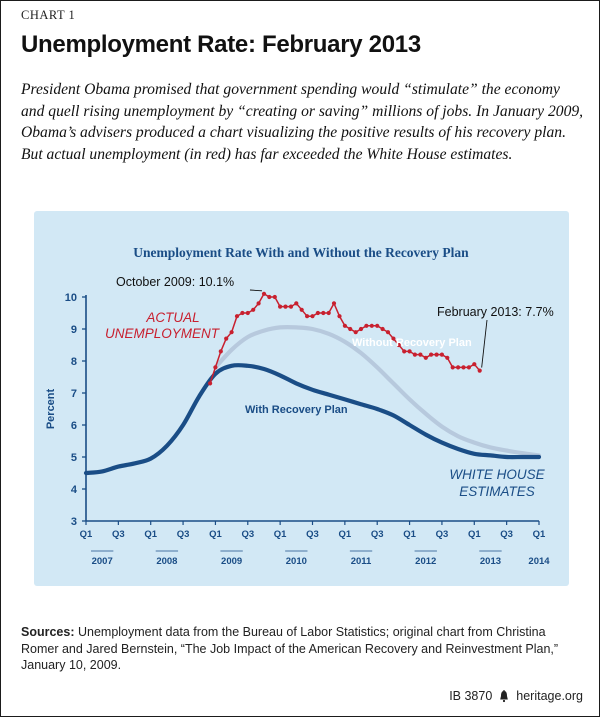  What do you see at coordinates (361, 561) in the screenshot?
I see `x-year-label: 2011` at bounding box center [361, 561].